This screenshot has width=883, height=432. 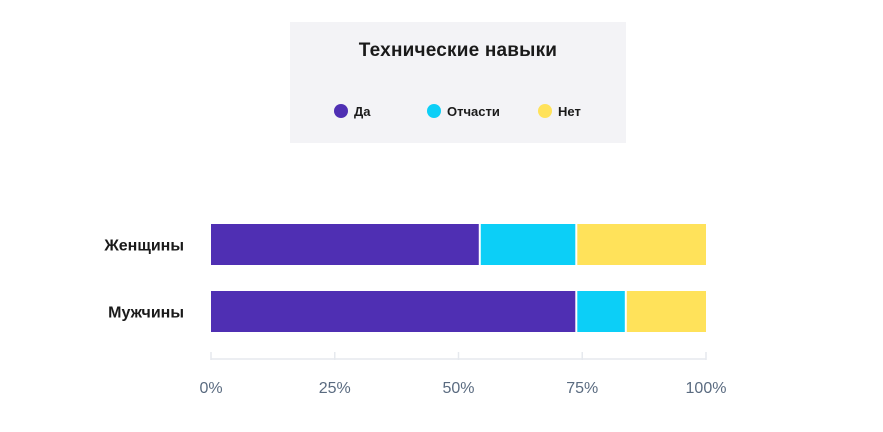 I want to click on legend-dot-yes, so click(x=341, y=111).